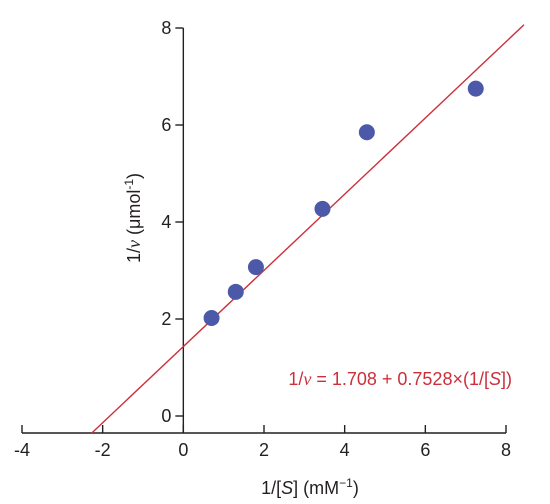  Describe the element at coordinates (183, 450) in the screenshot. I see `x-tick-label: 0` at that location.